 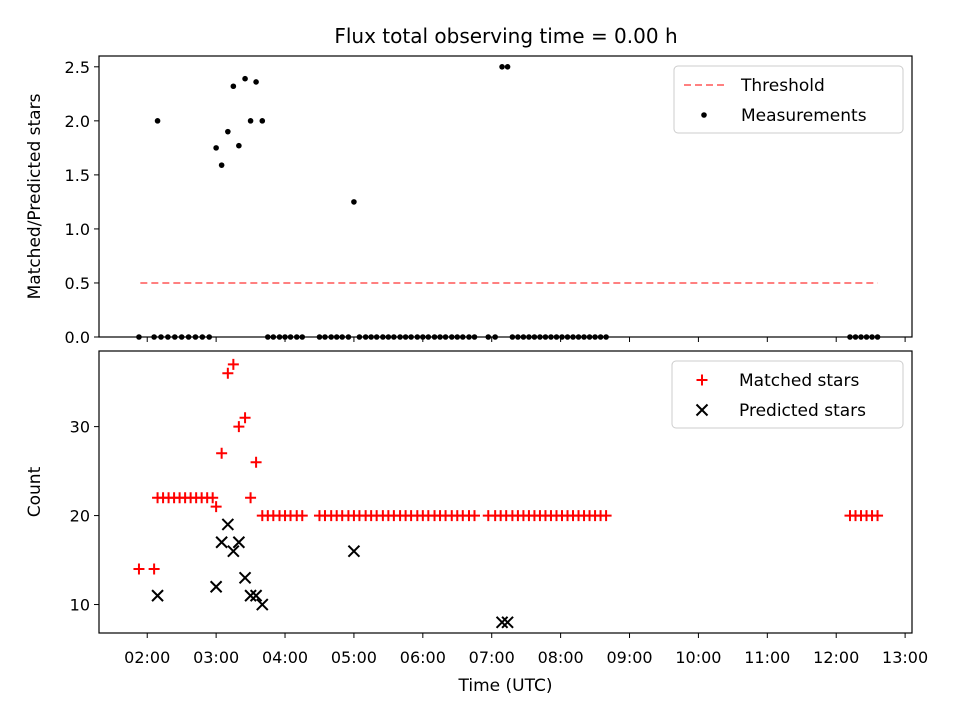 What do you see at coordinates (492, 657) in the screenshot?
I see `x-tick-label: 07:00` at bounding box center [492, 657].